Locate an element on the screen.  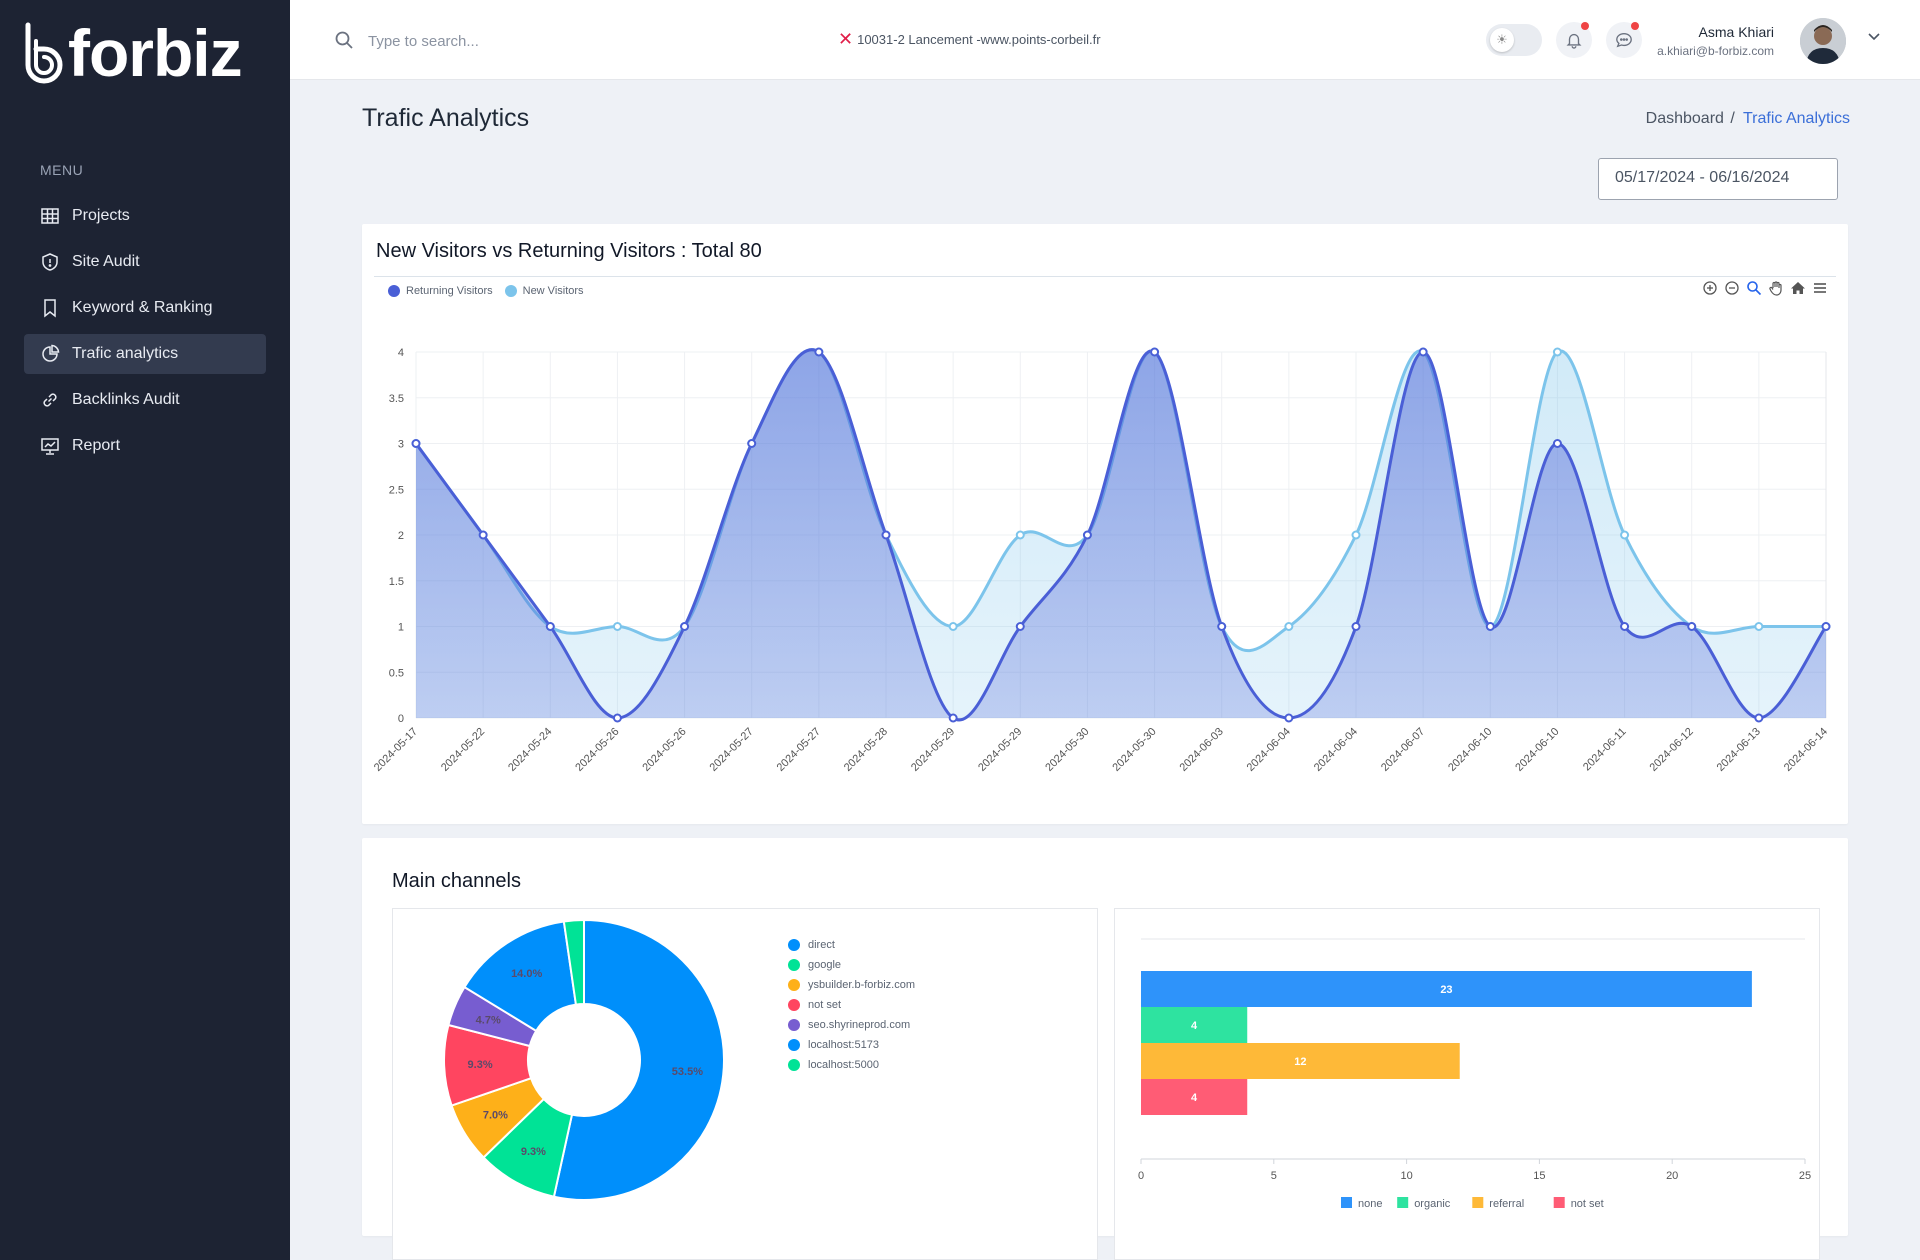
legend-label: none is located at coordinates (1370, 1204).